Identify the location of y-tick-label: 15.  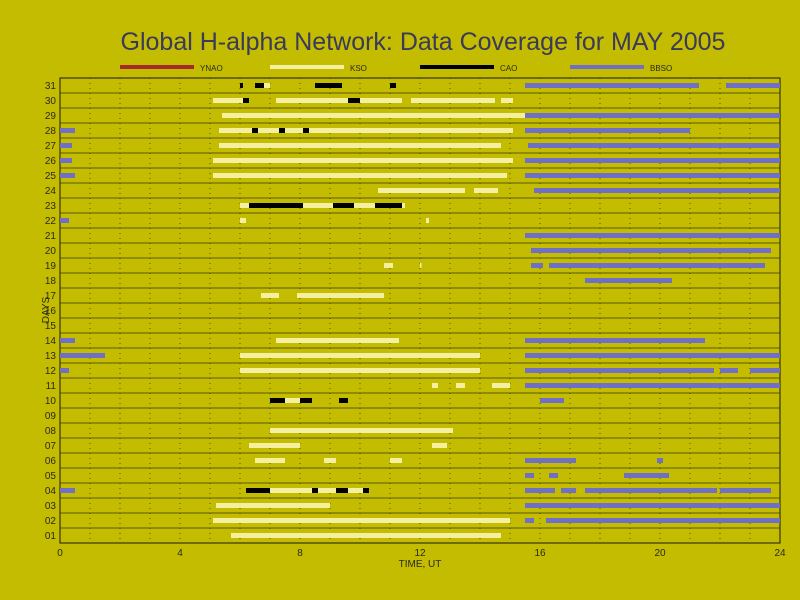
(51, 326).